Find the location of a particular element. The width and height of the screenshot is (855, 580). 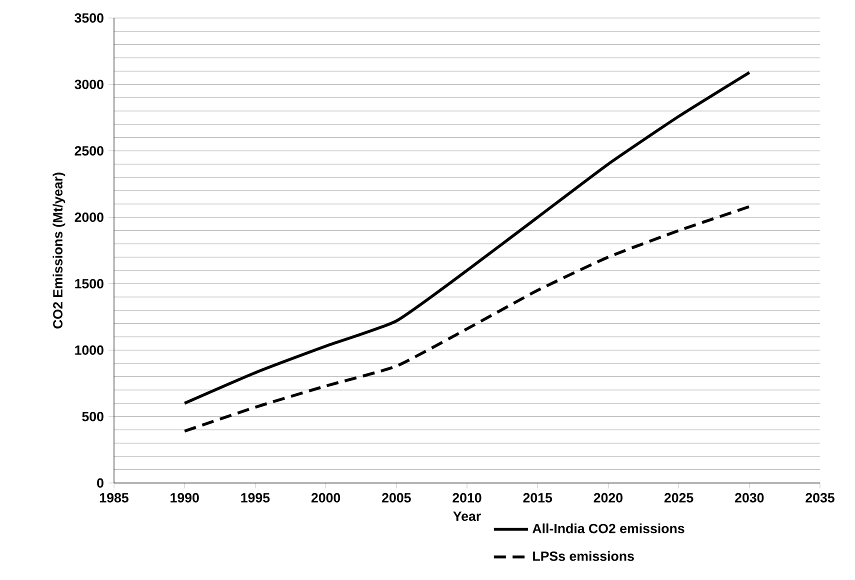

x-tick-label: 2030 is located at coordinates (749, 497).